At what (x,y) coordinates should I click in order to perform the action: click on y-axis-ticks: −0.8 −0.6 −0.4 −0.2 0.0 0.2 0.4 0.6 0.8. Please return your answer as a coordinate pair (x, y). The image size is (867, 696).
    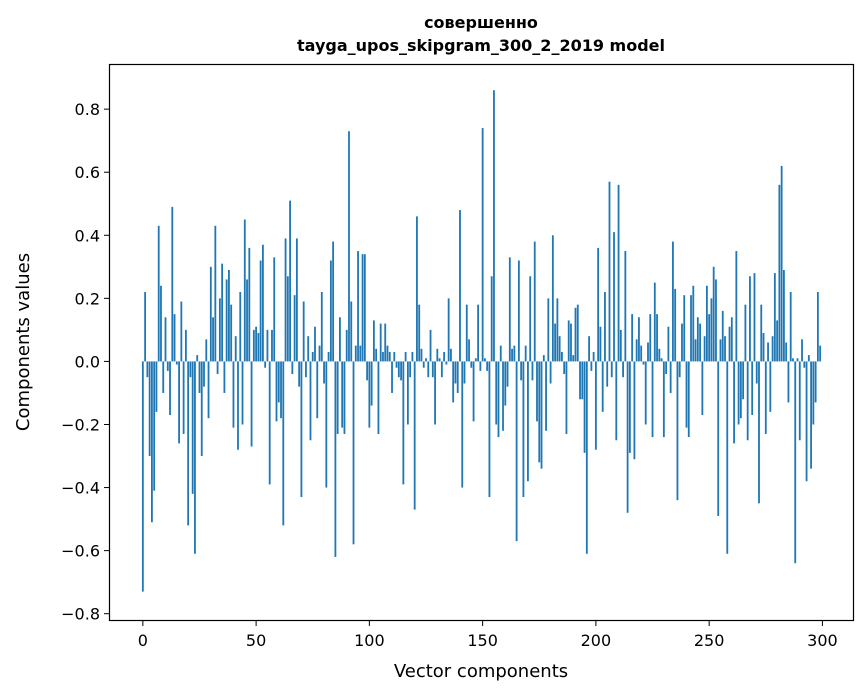
    Looking at the image, I should click on (85, 362).